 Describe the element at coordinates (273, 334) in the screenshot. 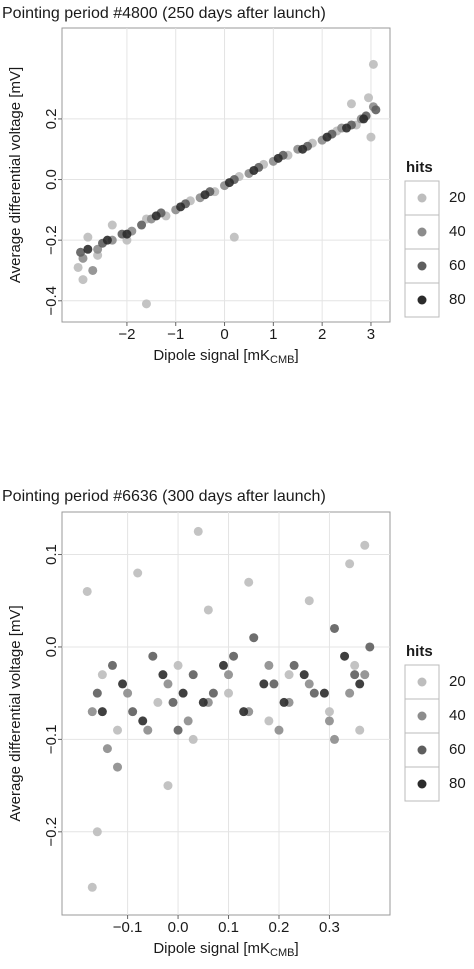

I see `x-tick-label: 1` at that location.